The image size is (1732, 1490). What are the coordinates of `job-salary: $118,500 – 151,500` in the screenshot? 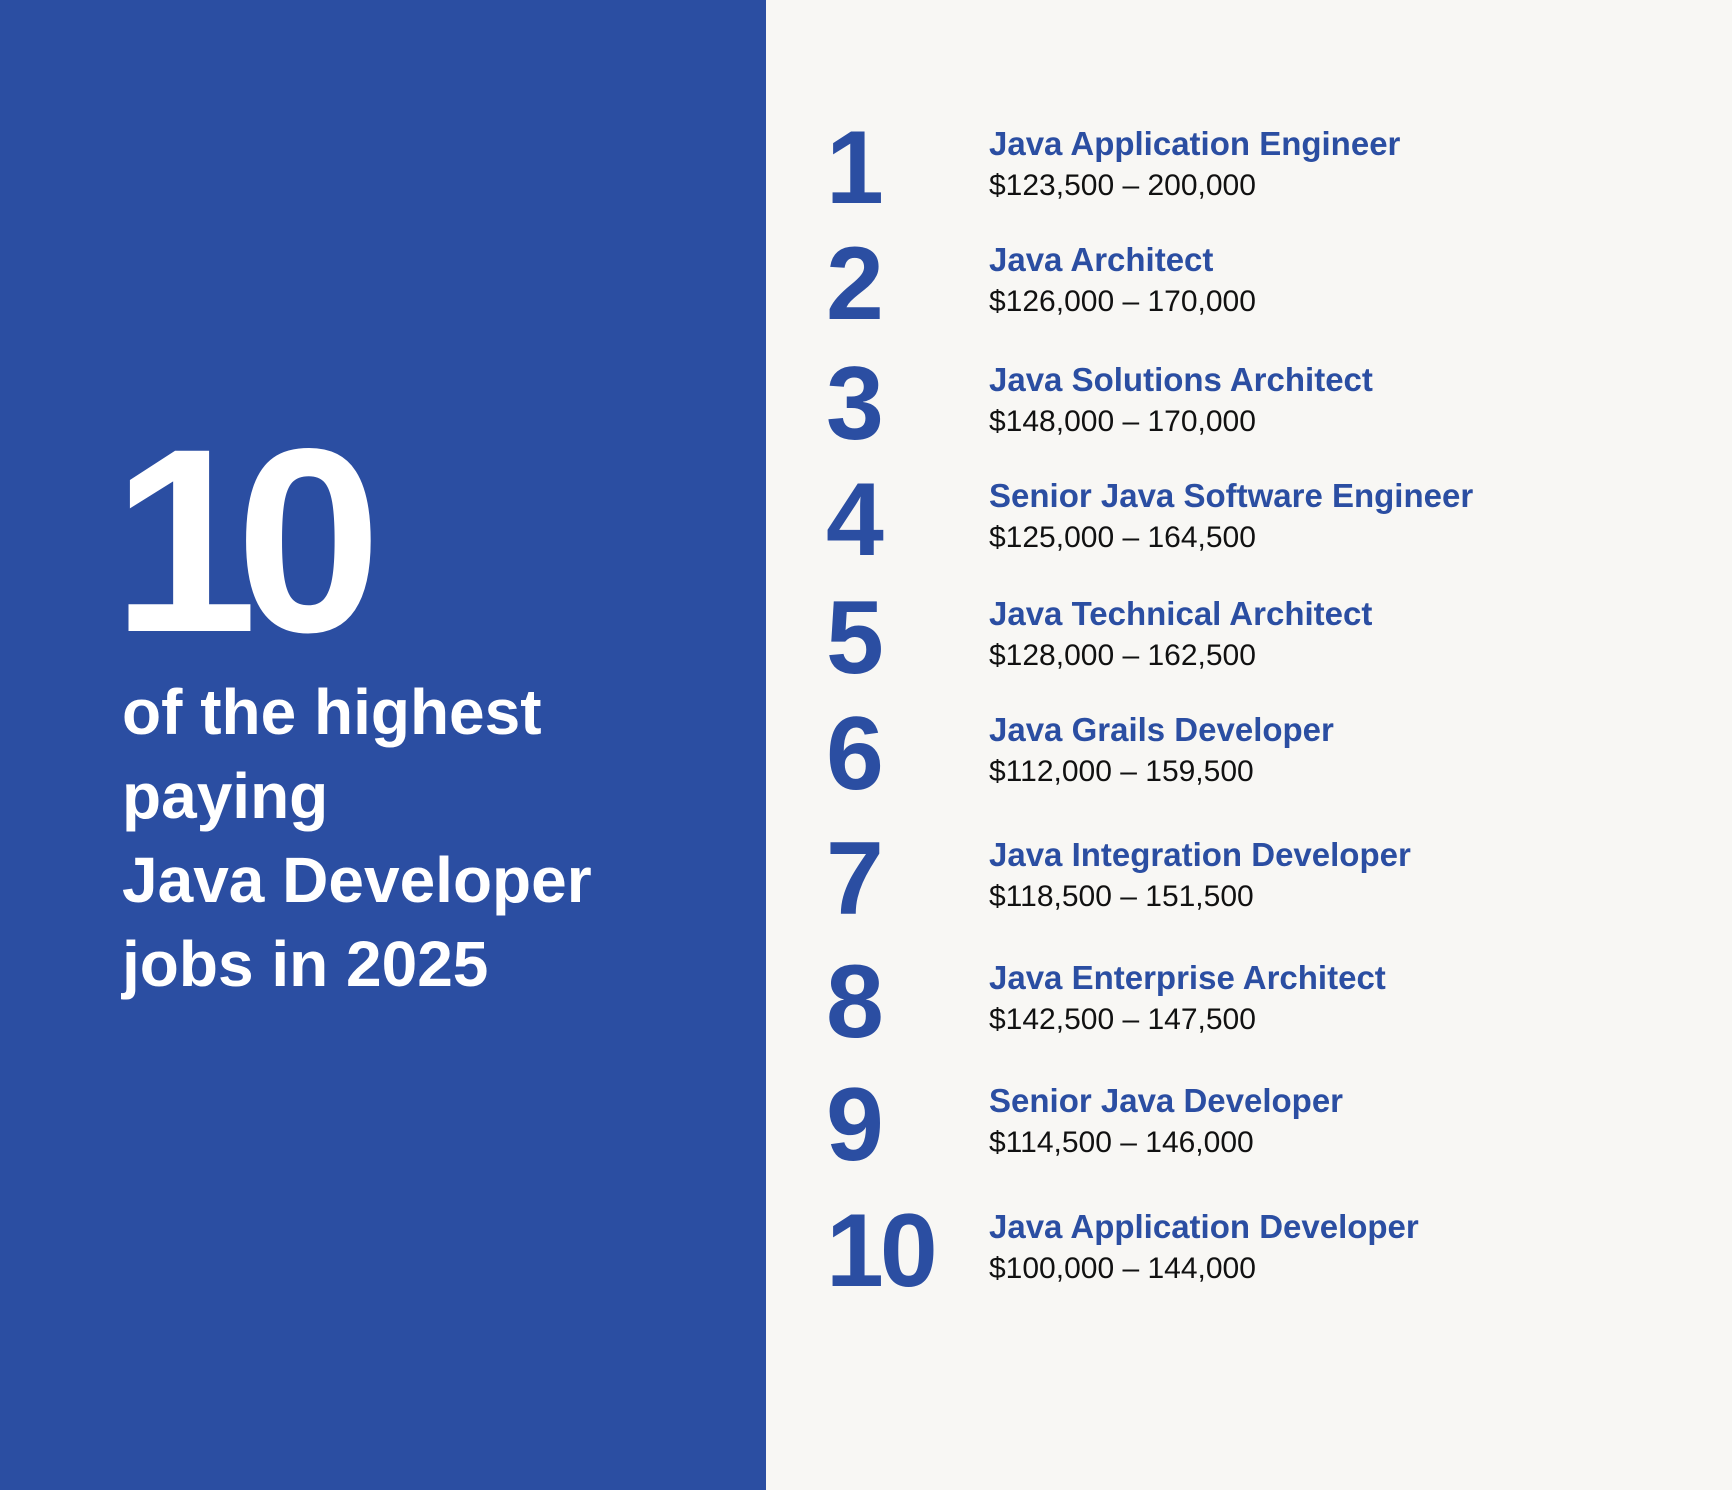 It's located at (1121, 896).